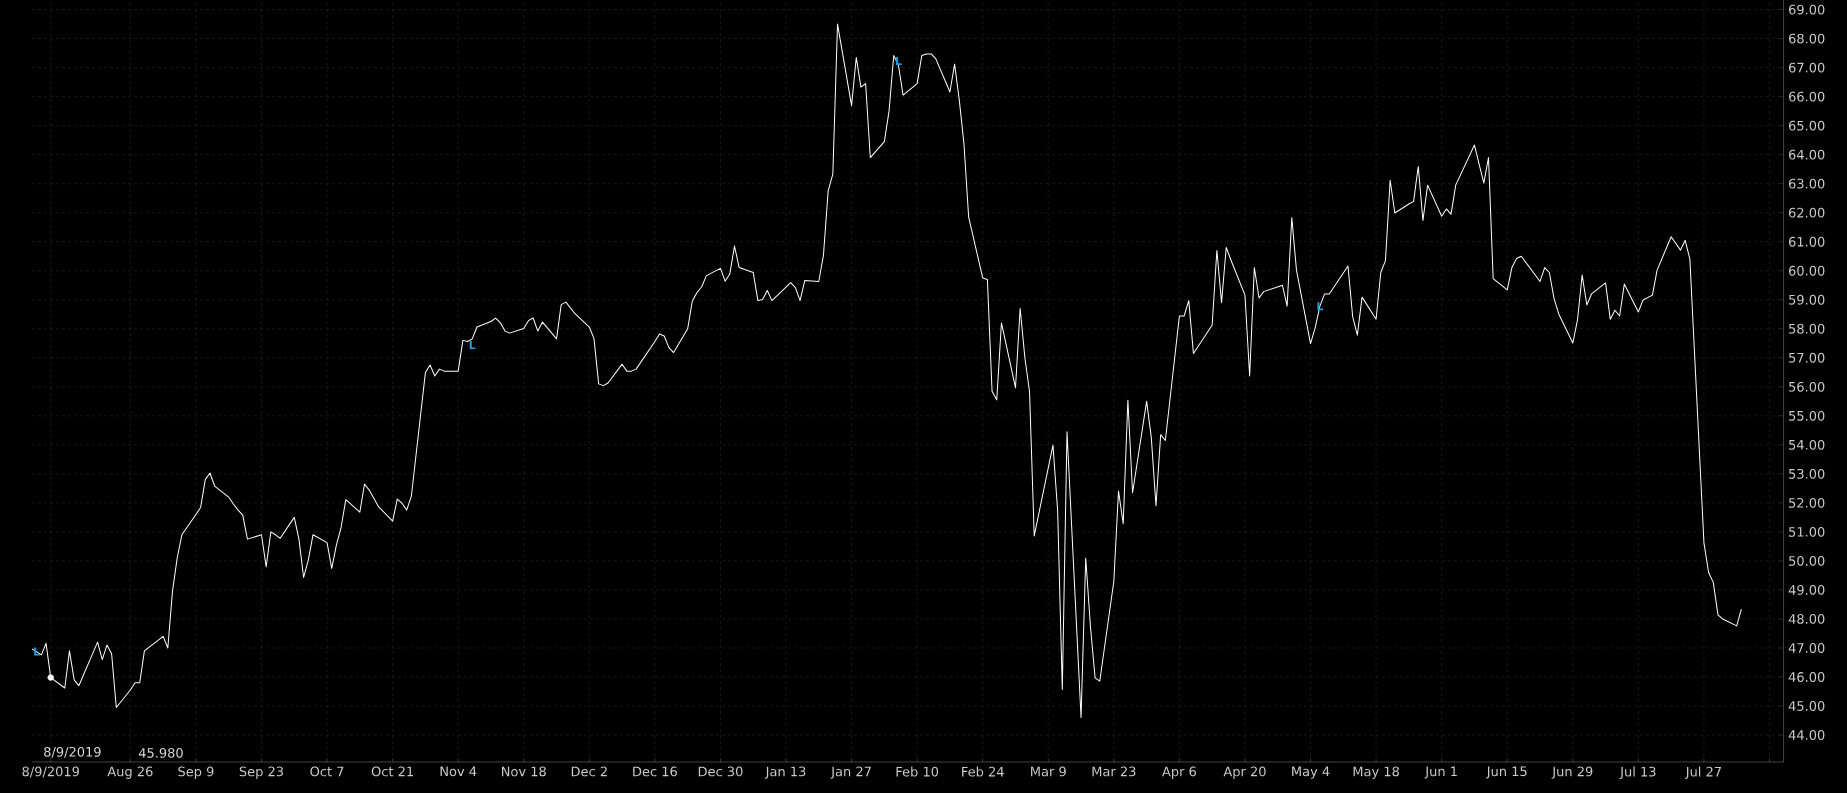 This screenshot has width=1847, height=793. I want to click on x-tick-label: May 4, so click(1311, 772).